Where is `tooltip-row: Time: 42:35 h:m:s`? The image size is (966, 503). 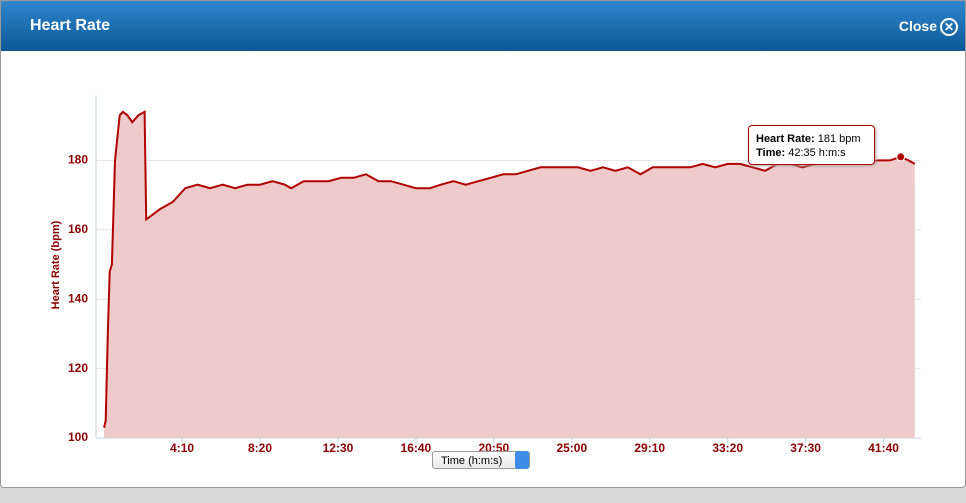 tooltip-row: Time: 42:35 h:m:s is located at coordinates (811, 153).